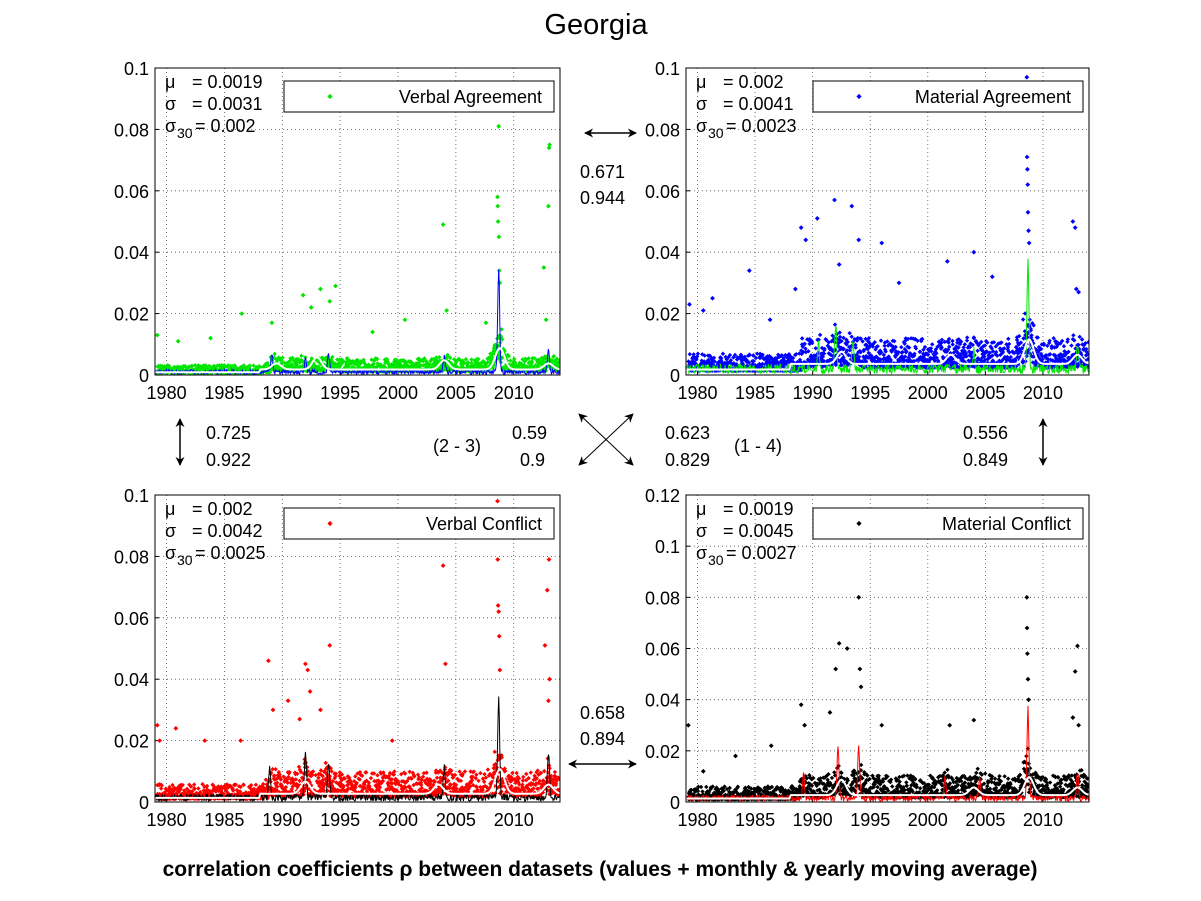 The width and height of the screenshot is (1201, 901). I want to click on axes-frame, so click(887, 221).